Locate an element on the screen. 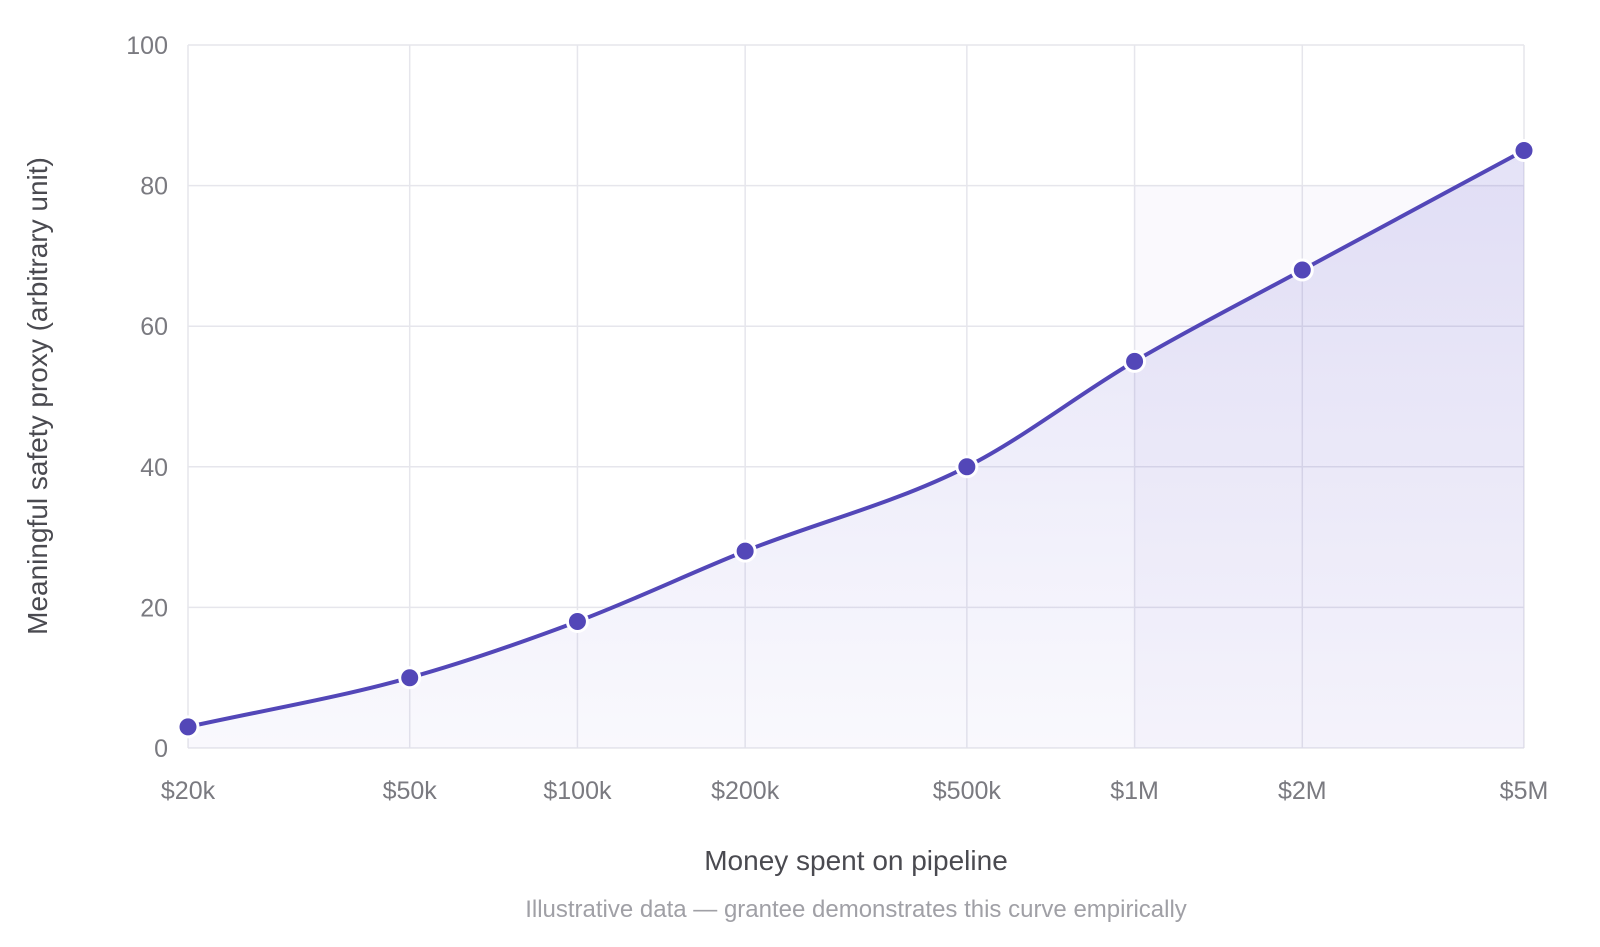  x-tick-label-2: $100k is located at coordinates (577, 791).